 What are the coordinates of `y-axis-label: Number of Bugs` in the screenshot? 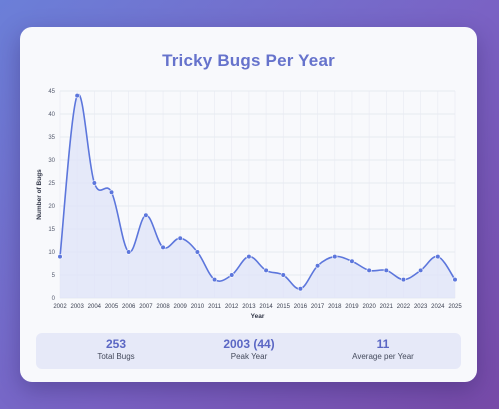 It's located at (39, 194).